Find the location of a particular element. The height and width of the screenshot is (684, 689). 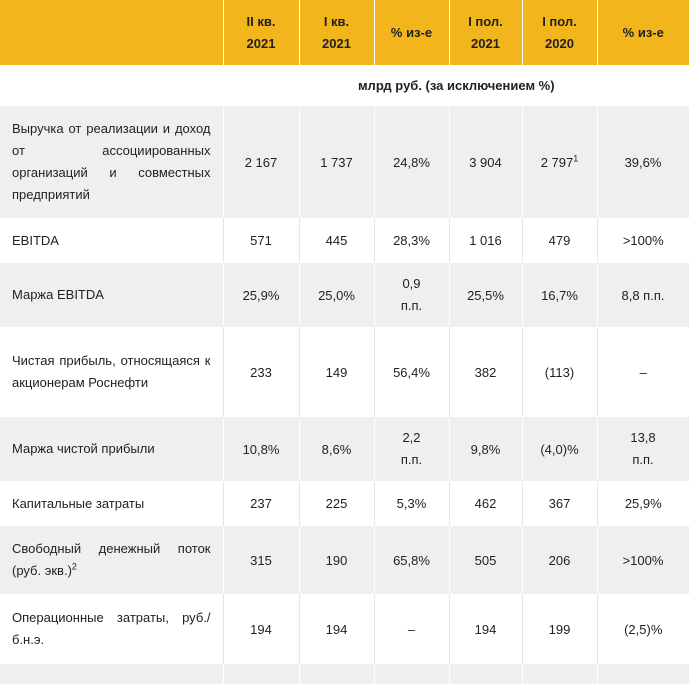

cell-h1-2020: (113) is located at coordinates (560, 372).